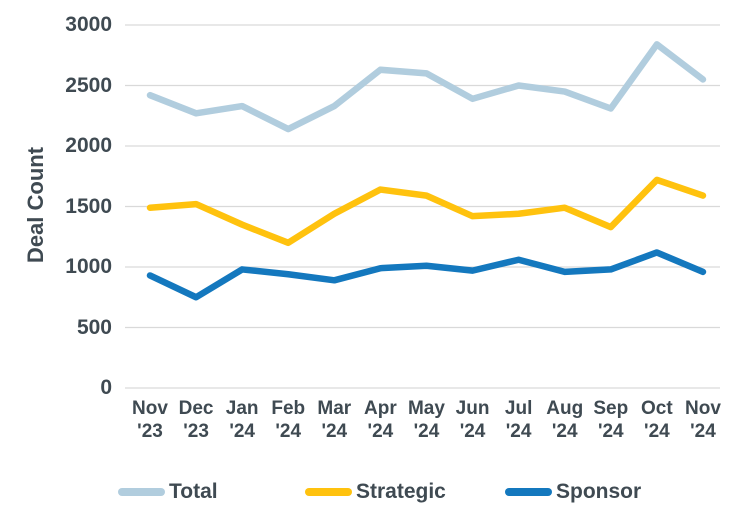 Image resolution: width=750 pixels, height=523 pixels. What do you see at coordinates (426, 87) in the screenshot?
I see `series-line-total` at bounding box center [426, 87].